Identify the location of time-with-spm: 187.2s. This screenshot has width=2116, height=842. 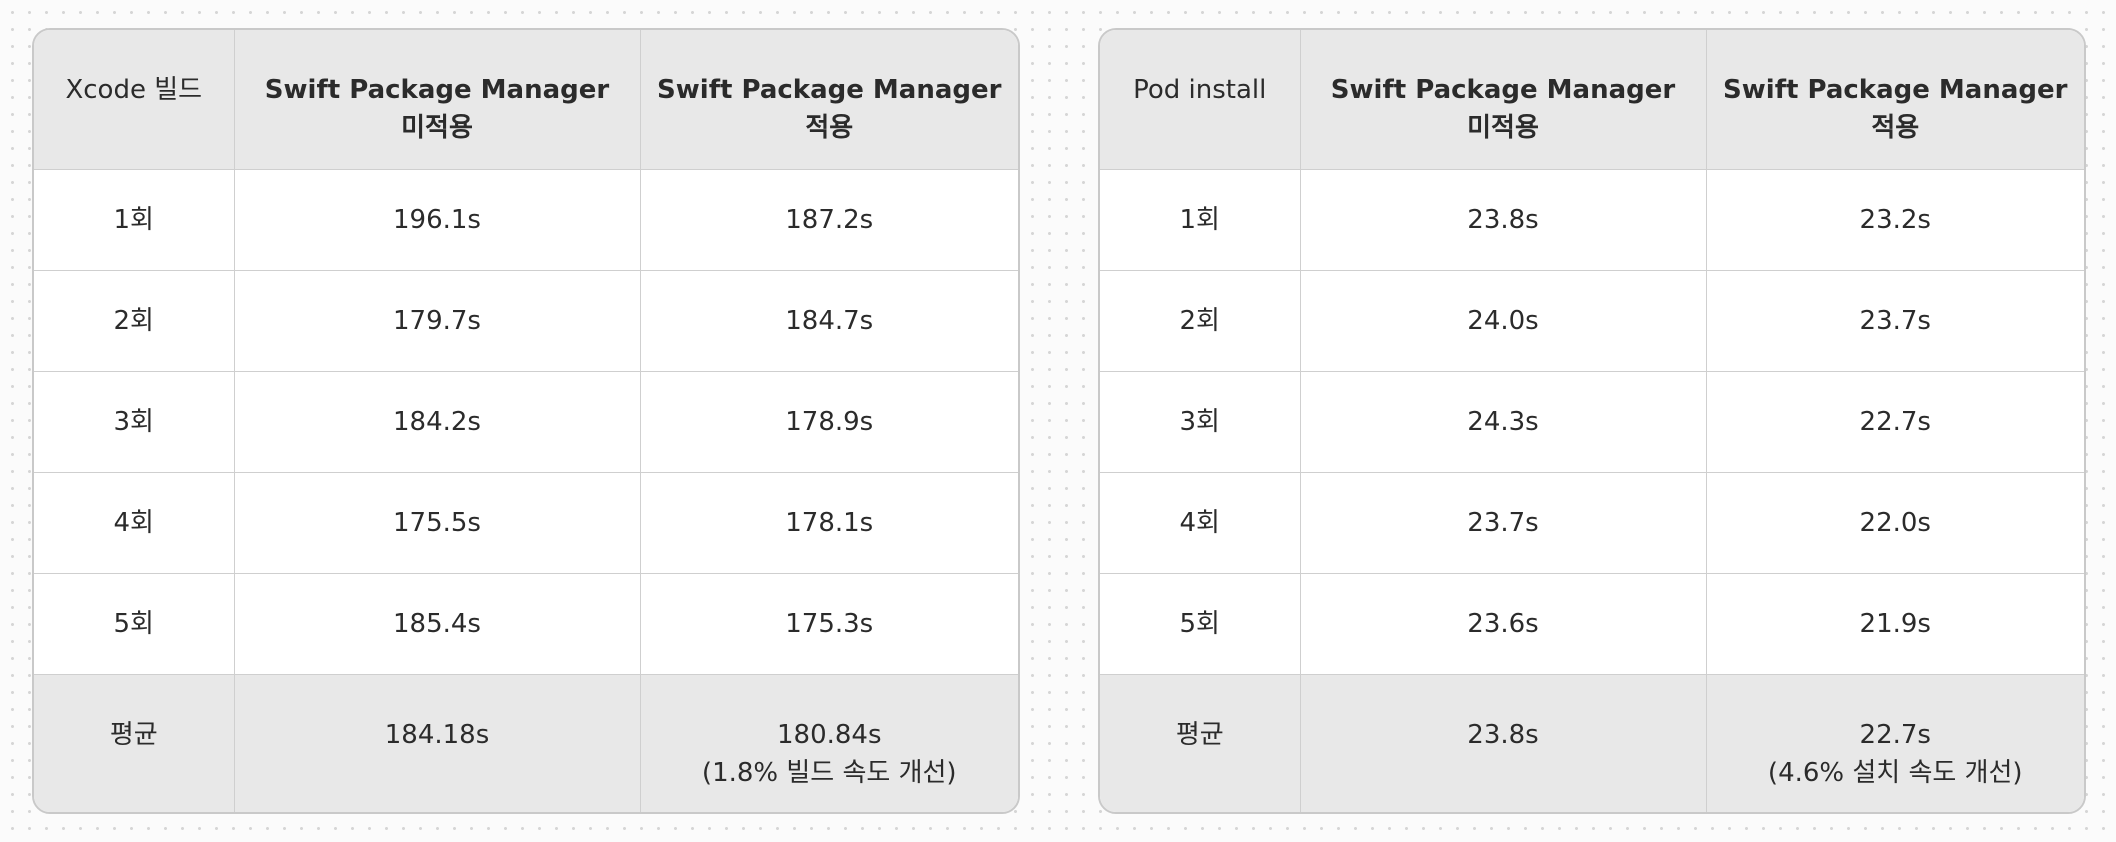
(828, 219).